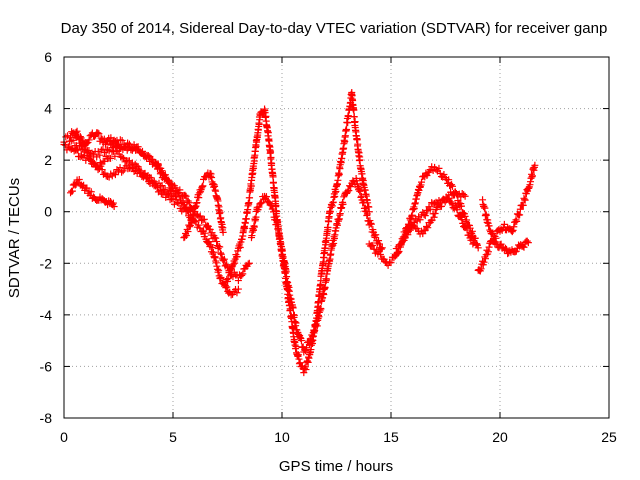  Describe the element at coordinates (282, 437) in the screenshot. I see `x-tick-label: 10` at that location.